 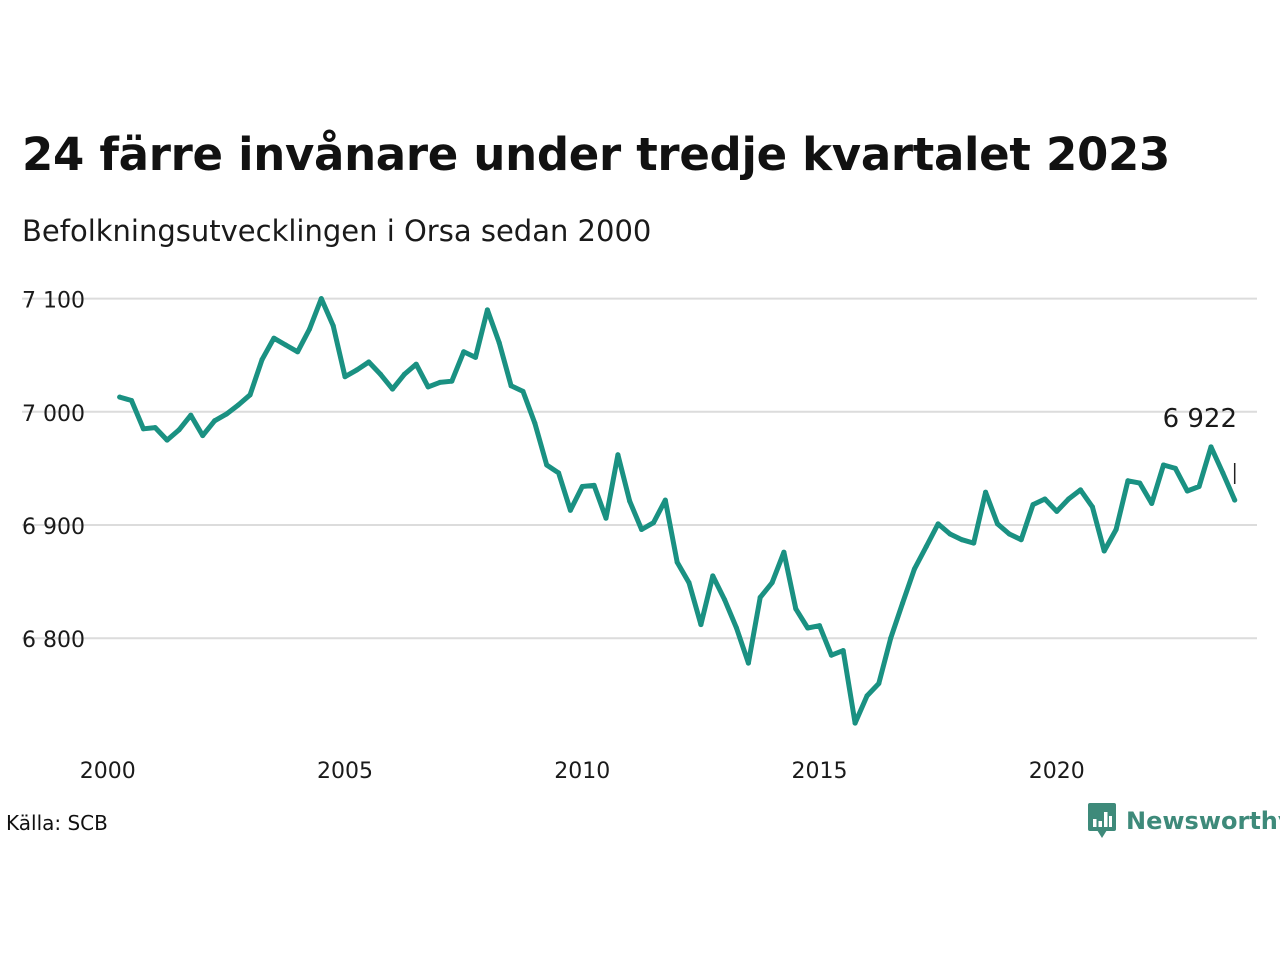 I want to click on newsworthy-bar-chart-icon, so click(x=1102, y=820).